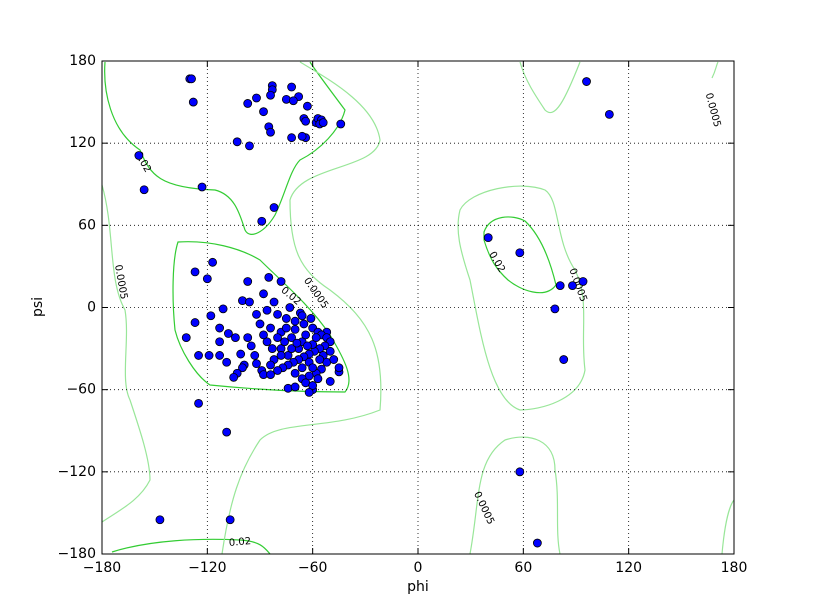  Describe the element at coordinates (91, 308) in the screenshot. I see `y-tick-label: 0` at that location.